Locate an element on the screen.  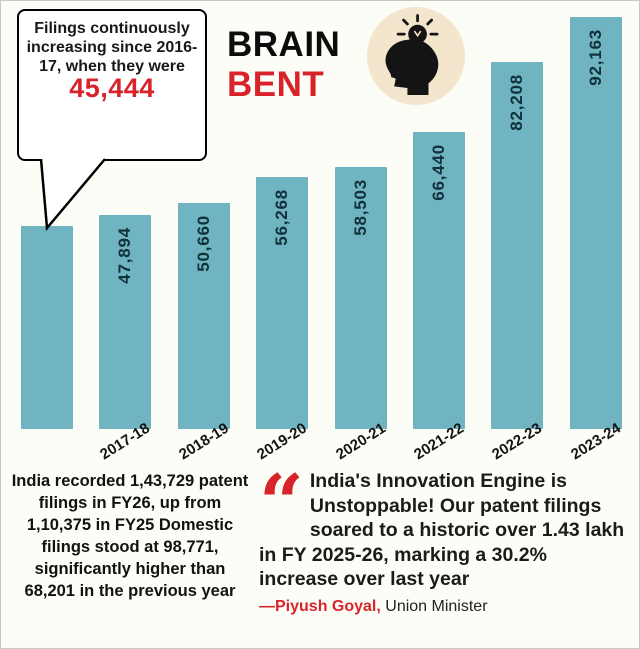
bar-2023-24: 92,163 is located at coordinates (595, 223).